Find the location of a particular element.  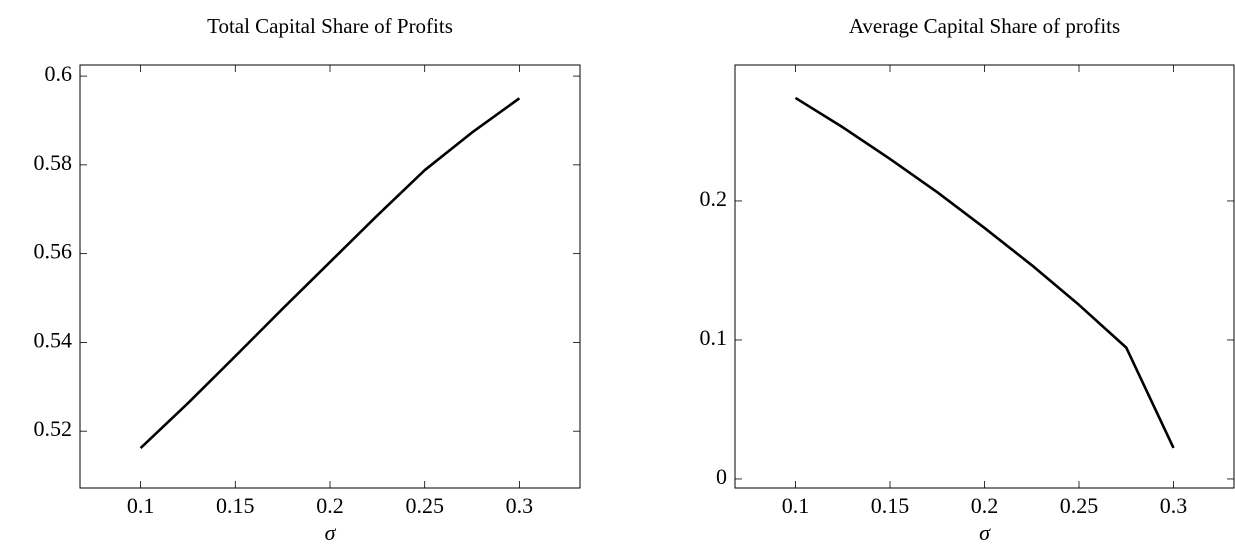

y-tick-label: 0.58 is located at coordinates (53, 162).